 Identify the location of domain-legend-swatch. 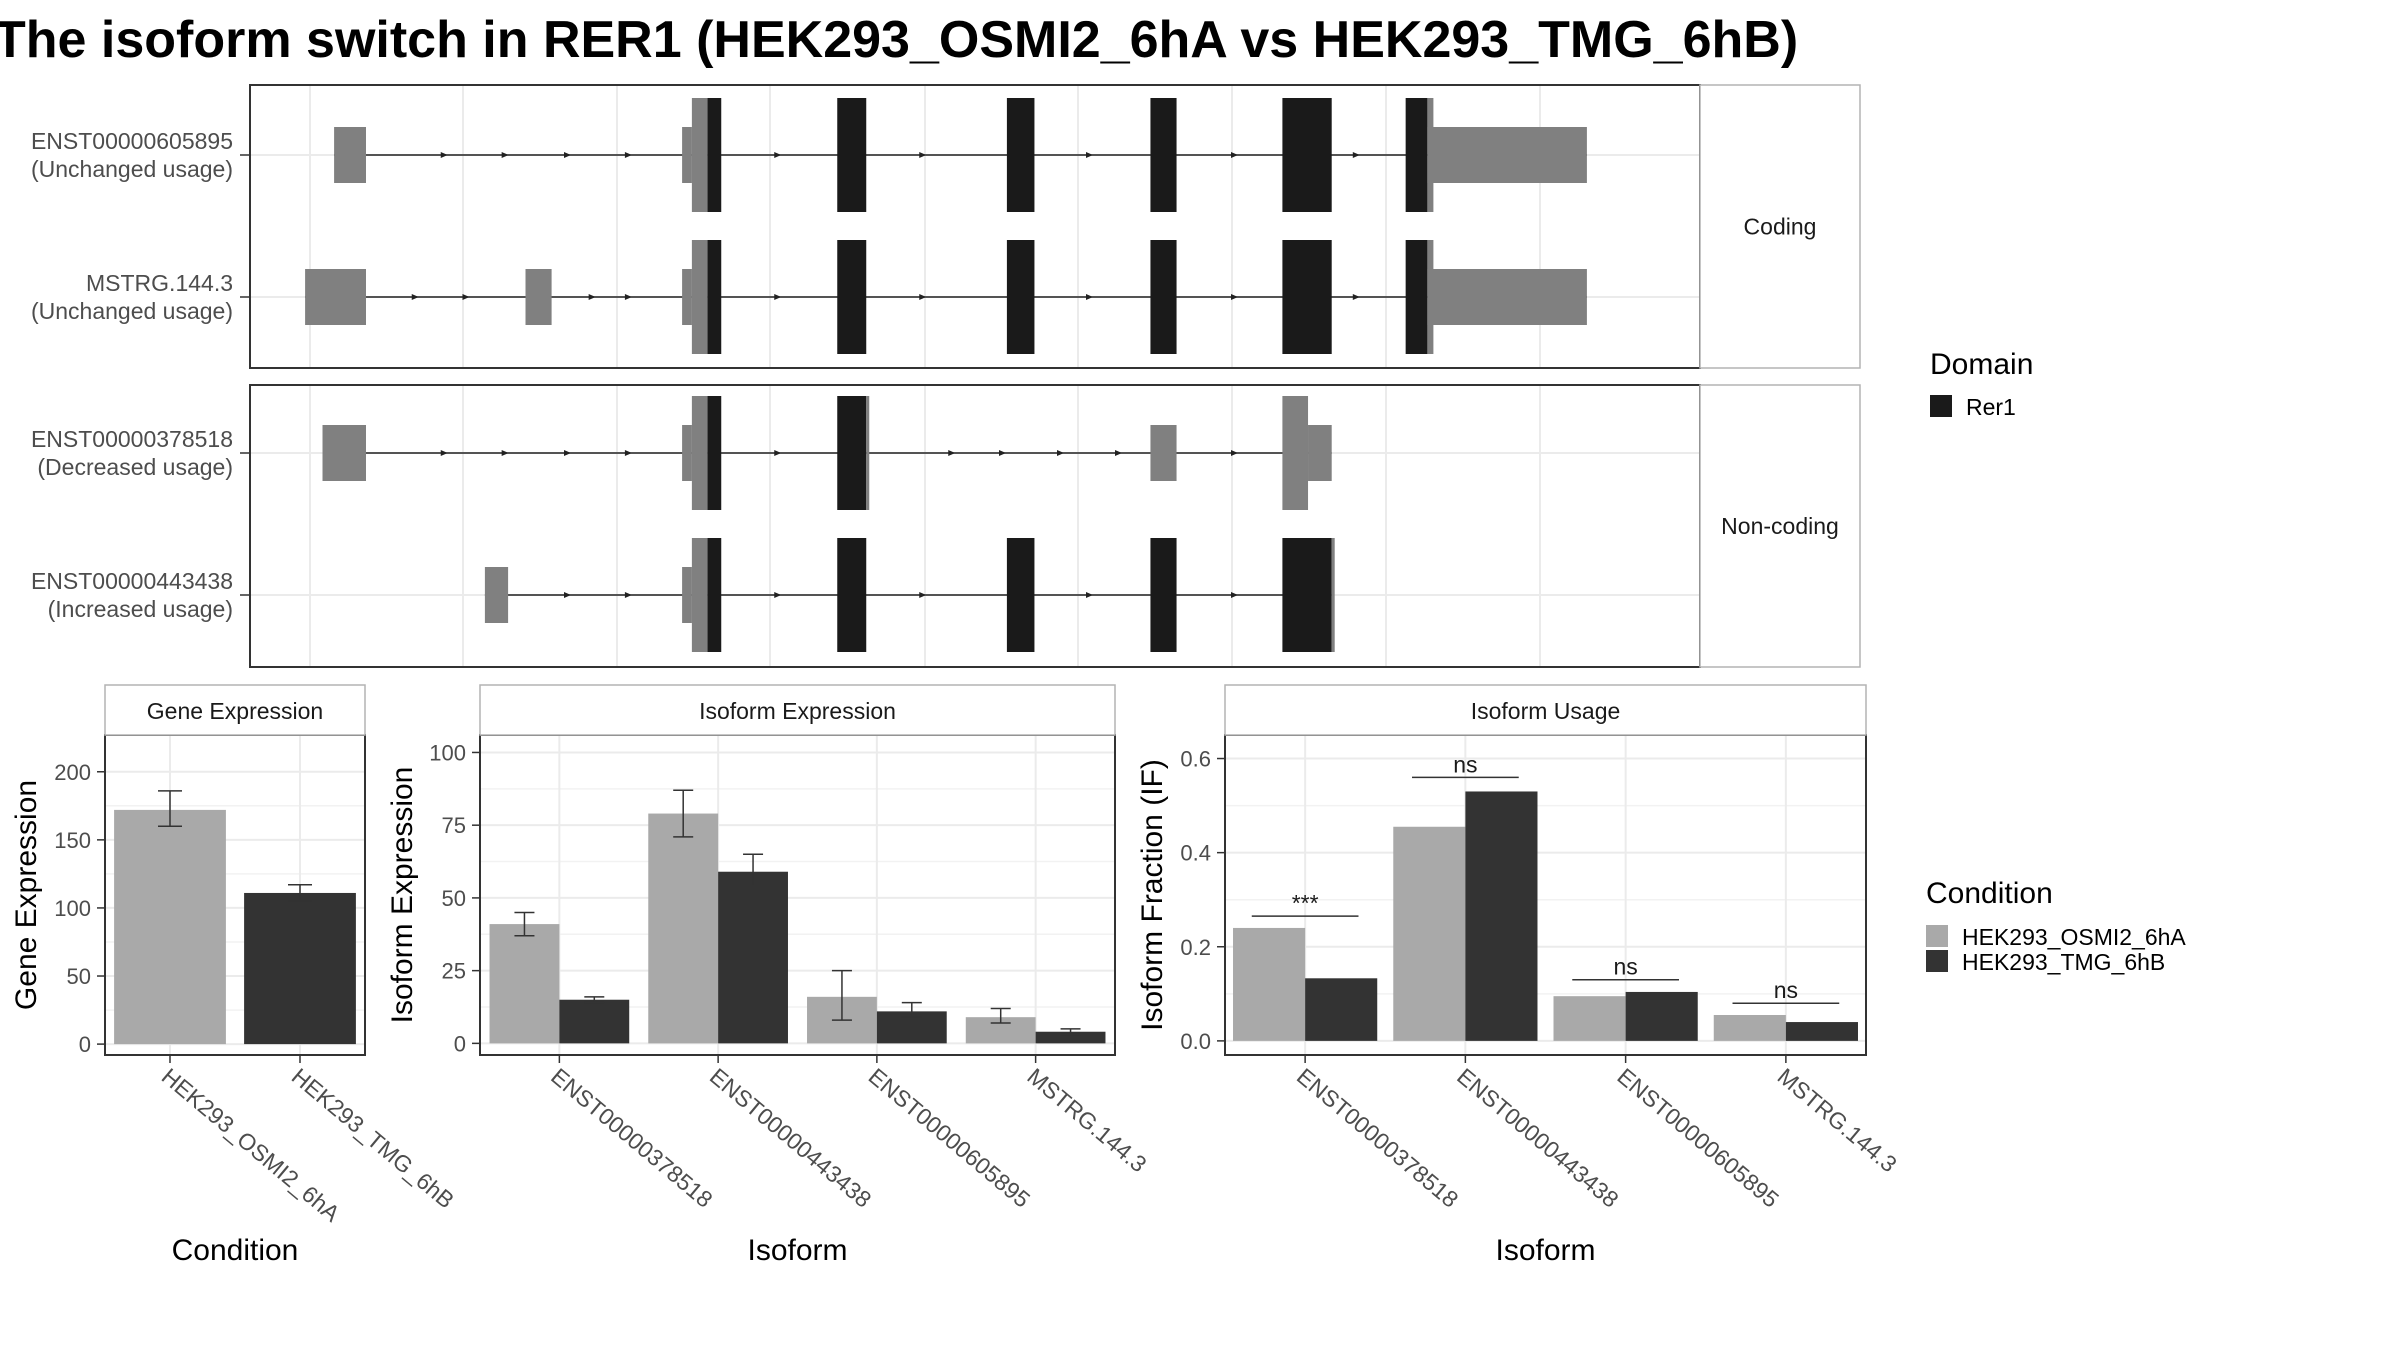
(1941, 406).